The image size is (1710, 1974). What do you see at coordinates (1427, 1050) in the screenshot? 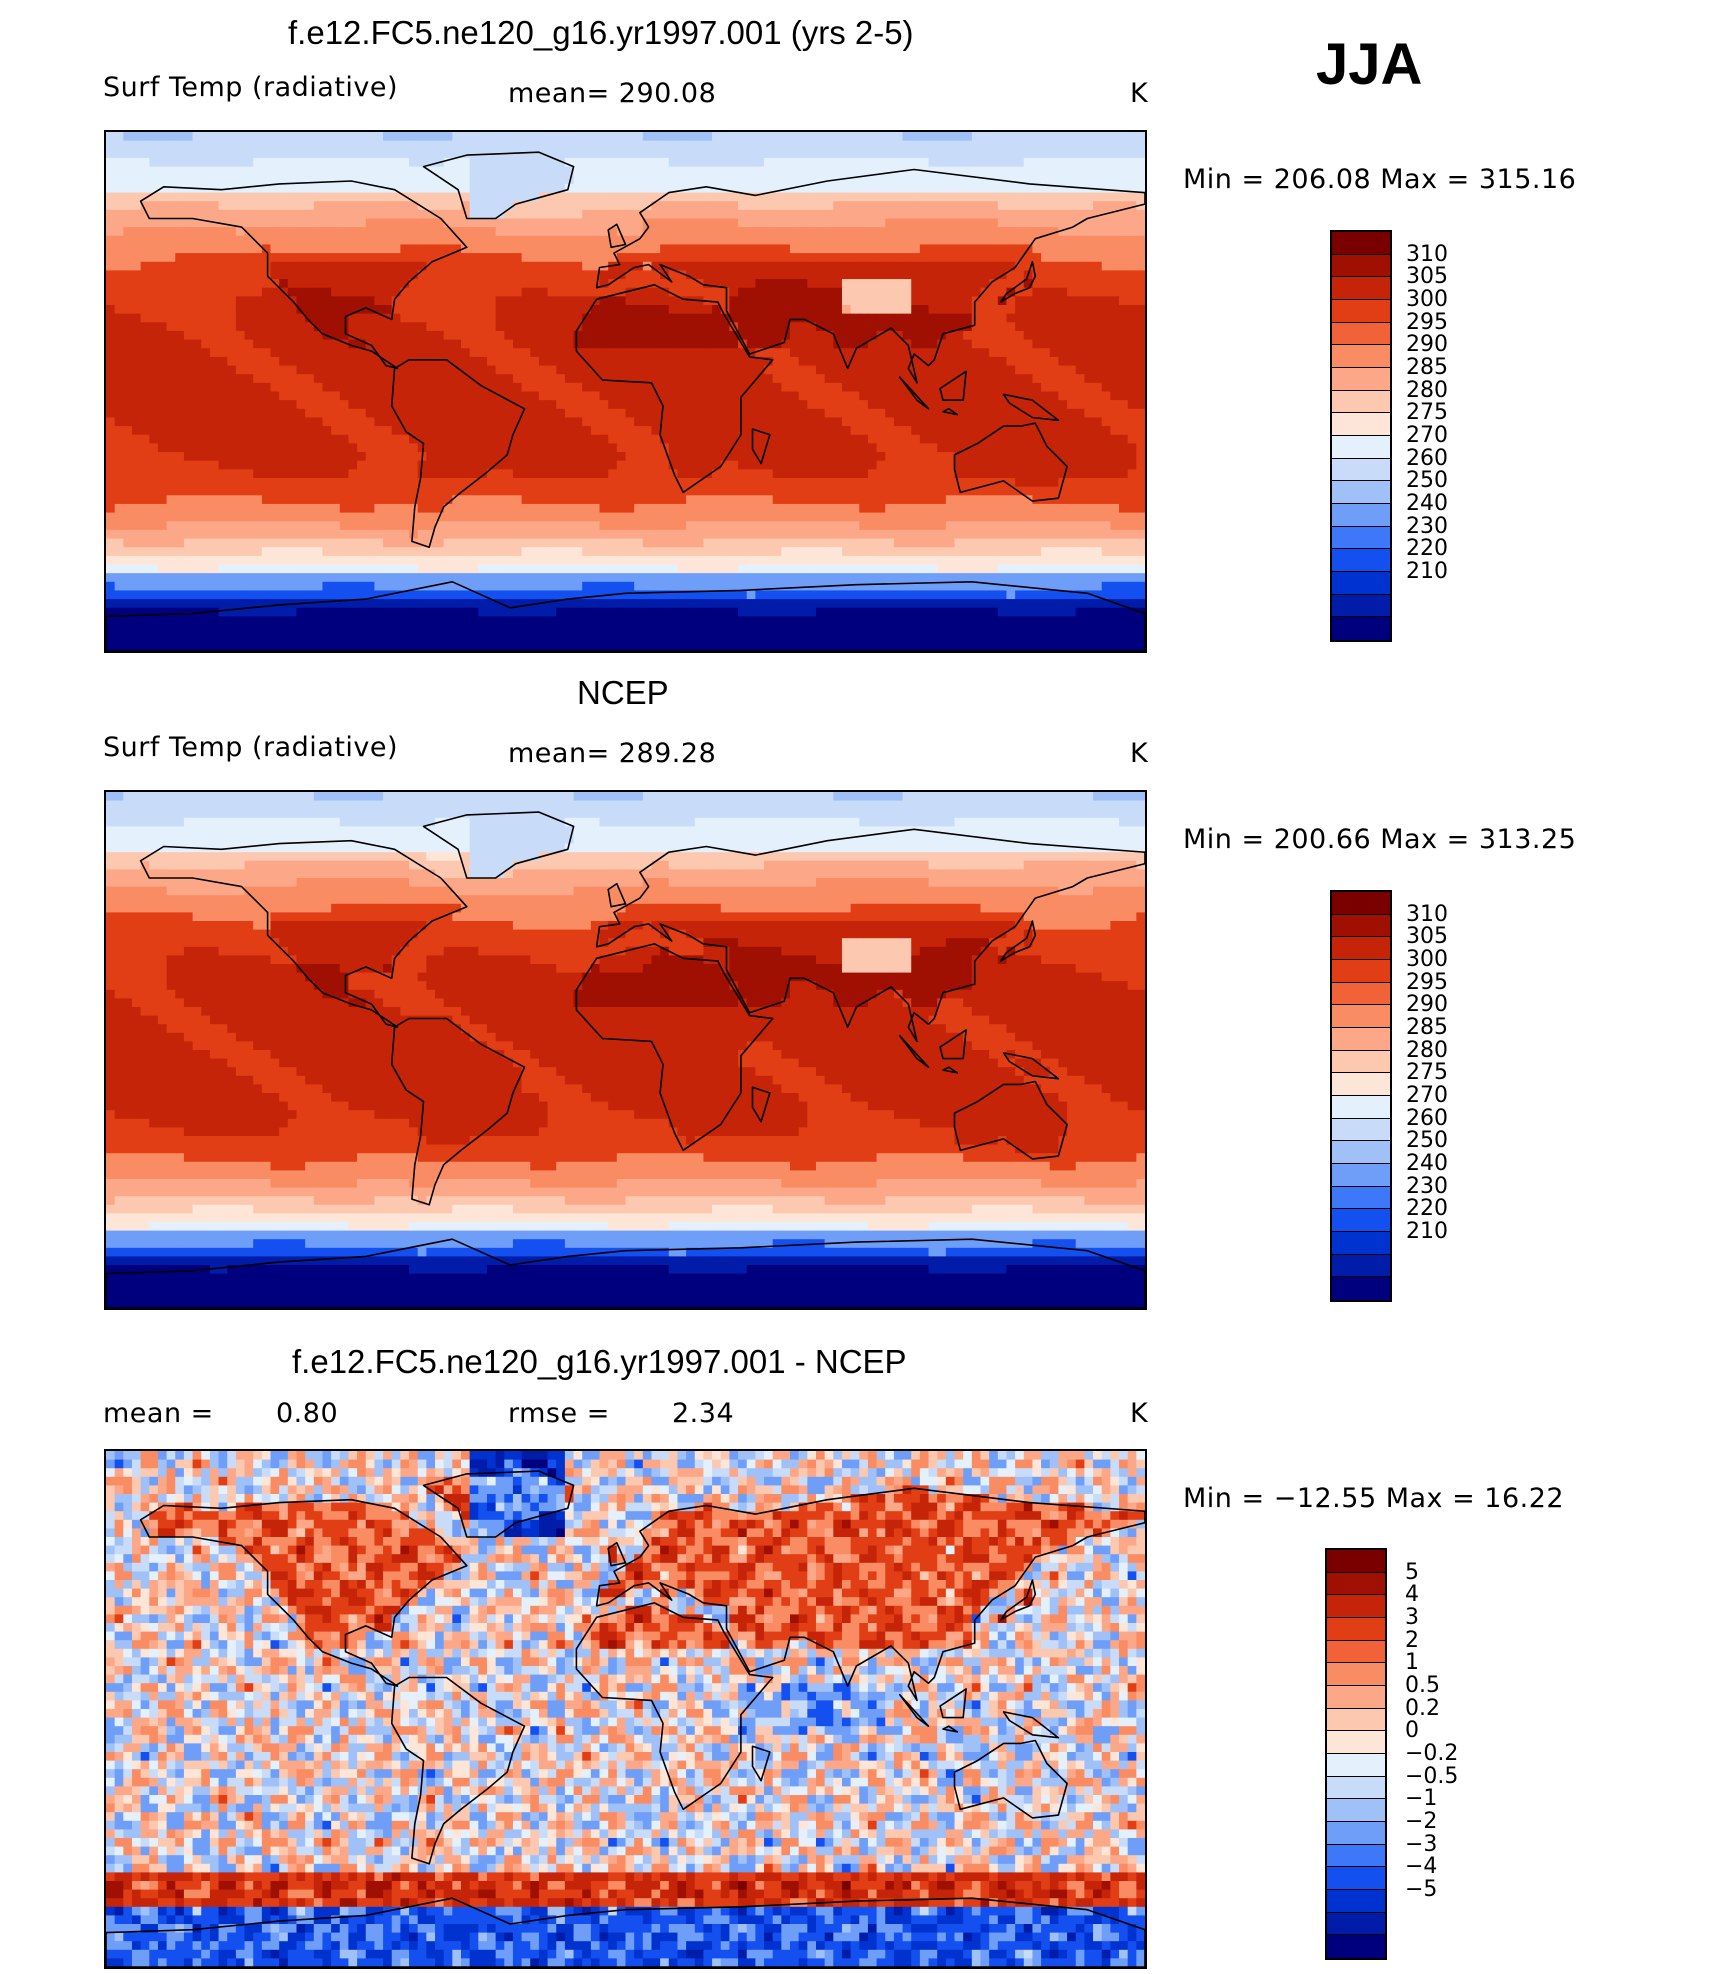
I see `colorbar-tick-label: 280` at bounding box center [1427, 1050].